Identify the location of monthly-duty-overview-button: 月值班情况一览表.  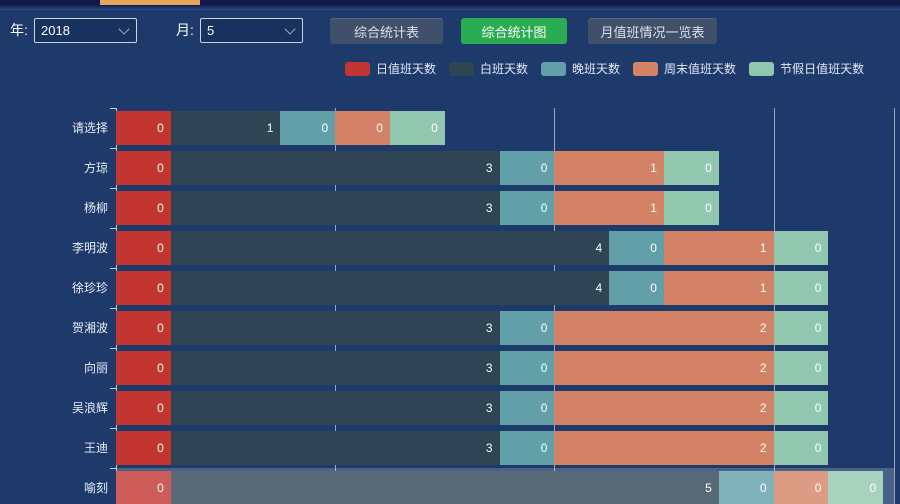
(652, 31).